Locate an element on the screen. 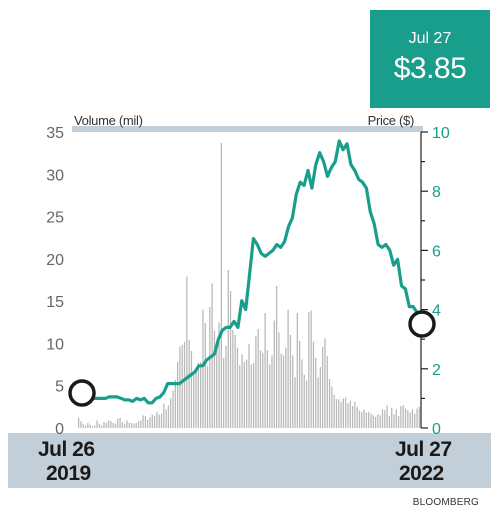 The image size is (491, 520). date-band is located at coordinates (249, 460).